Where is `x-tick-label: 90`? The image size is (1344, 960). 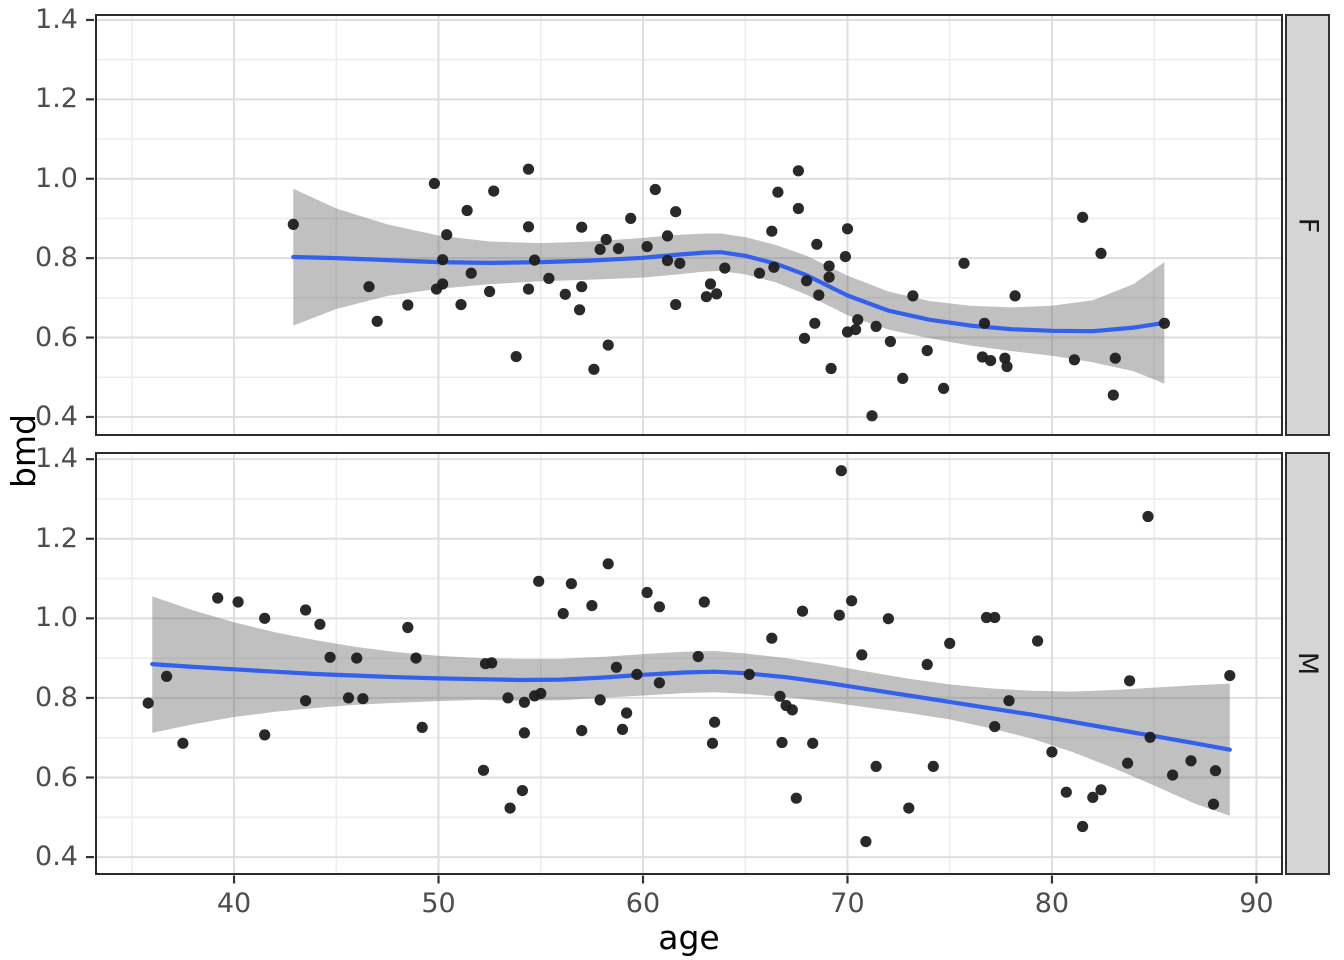 x-tick-label: 90 is located at coordinates (1256, 903).